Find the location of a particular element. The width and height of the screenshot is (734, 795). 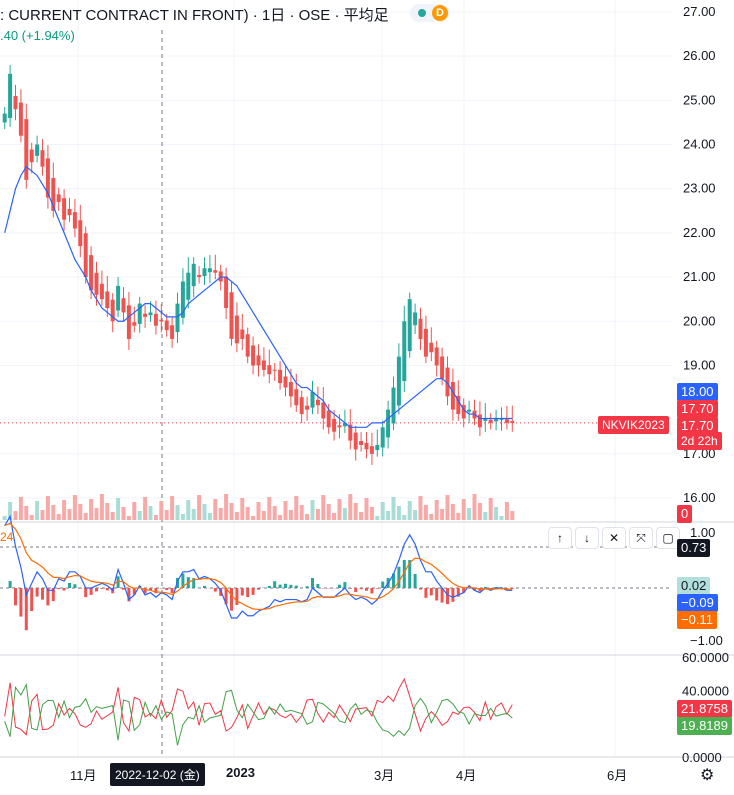

delayed-badge: D is located at coordinates (440, 13).